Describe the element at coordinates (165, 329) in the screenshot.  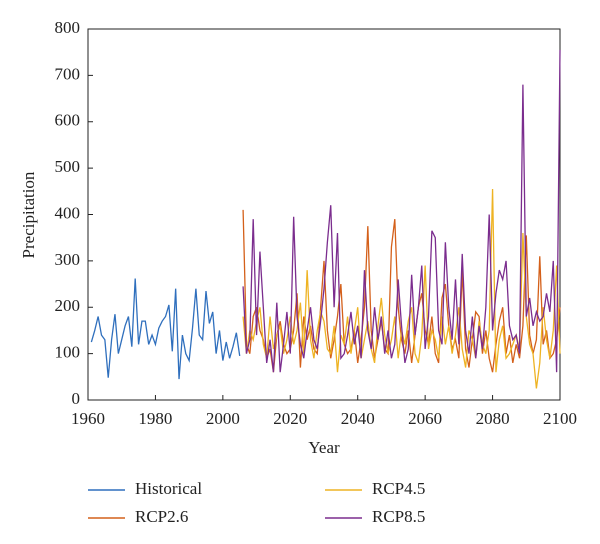
I see `series-line` at that location.